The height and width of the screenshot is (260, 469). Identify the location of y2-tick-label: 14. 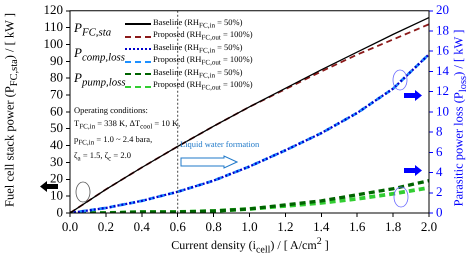
(443, 70).